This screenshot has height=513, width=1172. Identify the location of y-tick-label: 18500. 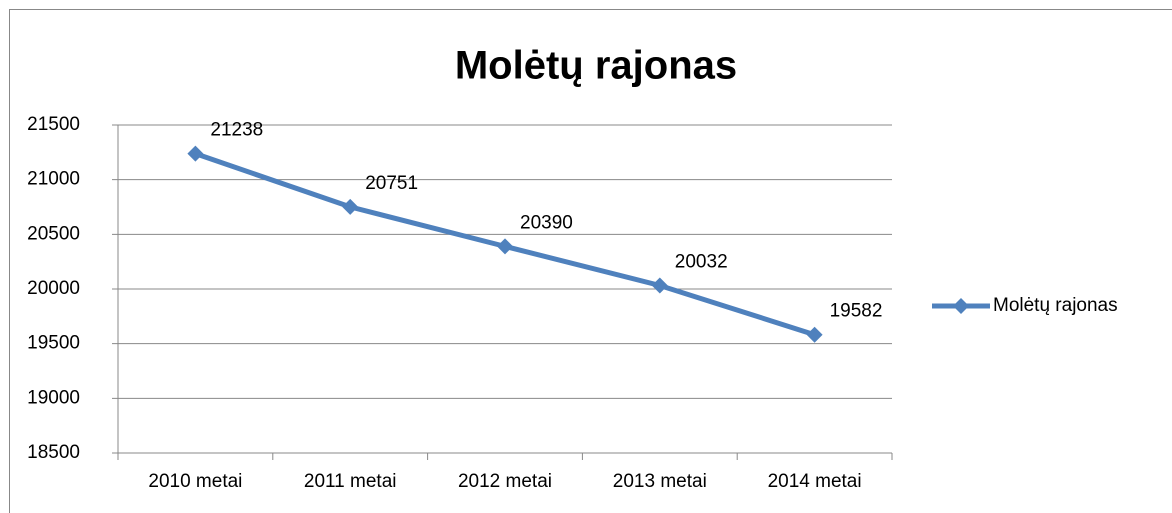
(53, 452).